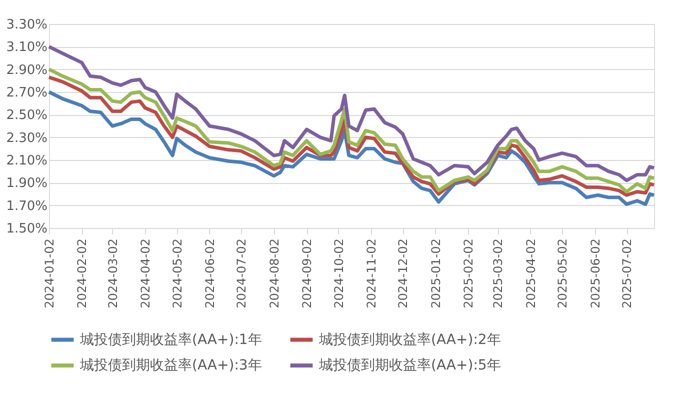  What do you see at coordinates (177, 273) in the screenshot?
I see `x-tick-label: 2024-05-02` at bounding box center [177, 273].